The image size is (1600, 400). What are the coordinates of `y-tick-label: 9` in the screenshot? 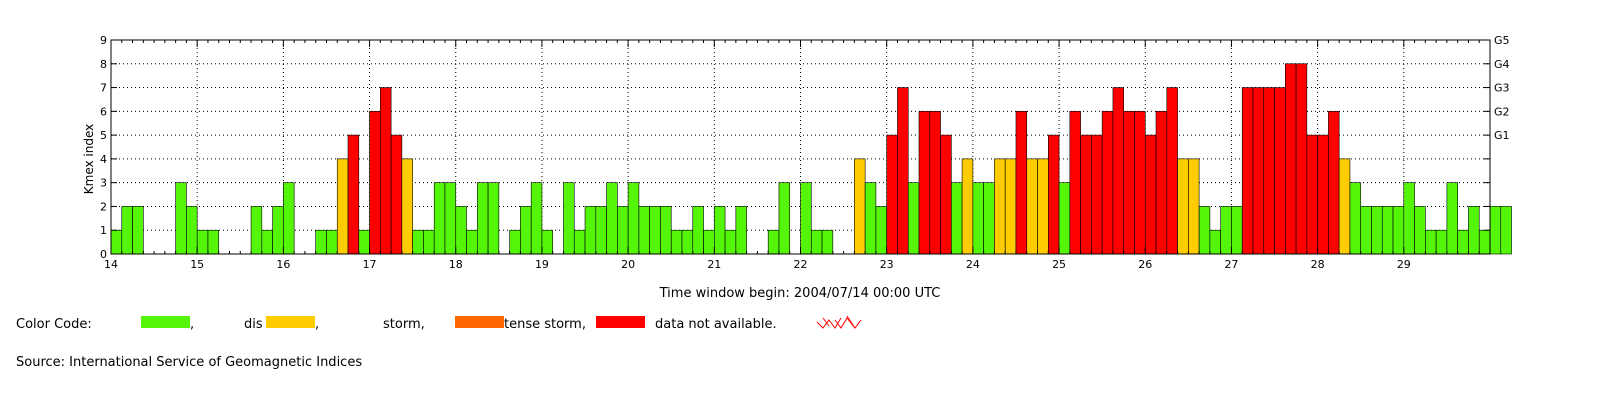 It's located at (103, 40).